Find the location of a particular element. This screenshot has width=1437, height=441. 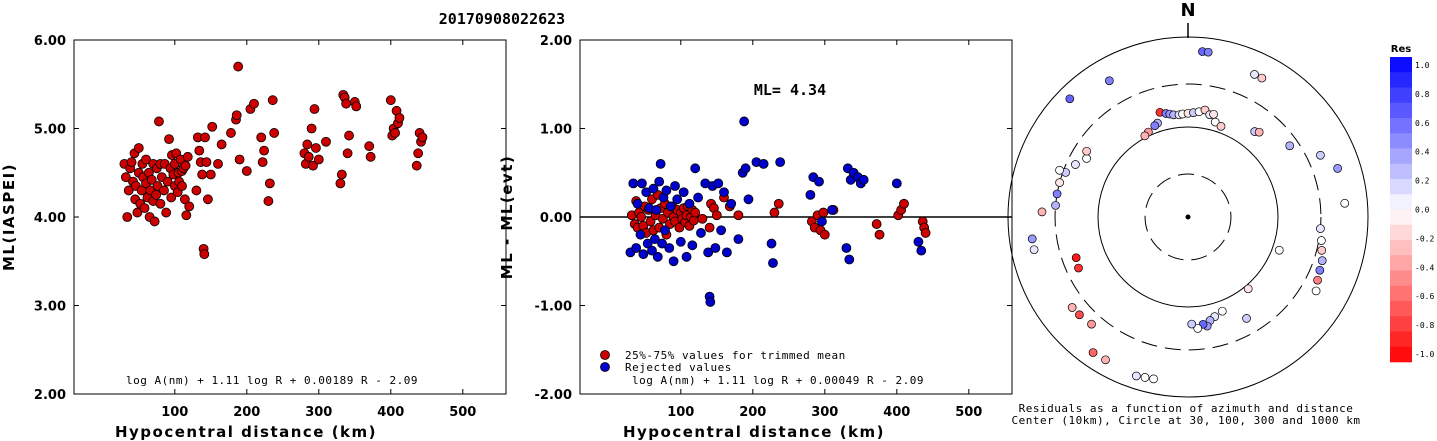

y-axis-label: ML - ML(evt) is located at coordinates (507, 217).